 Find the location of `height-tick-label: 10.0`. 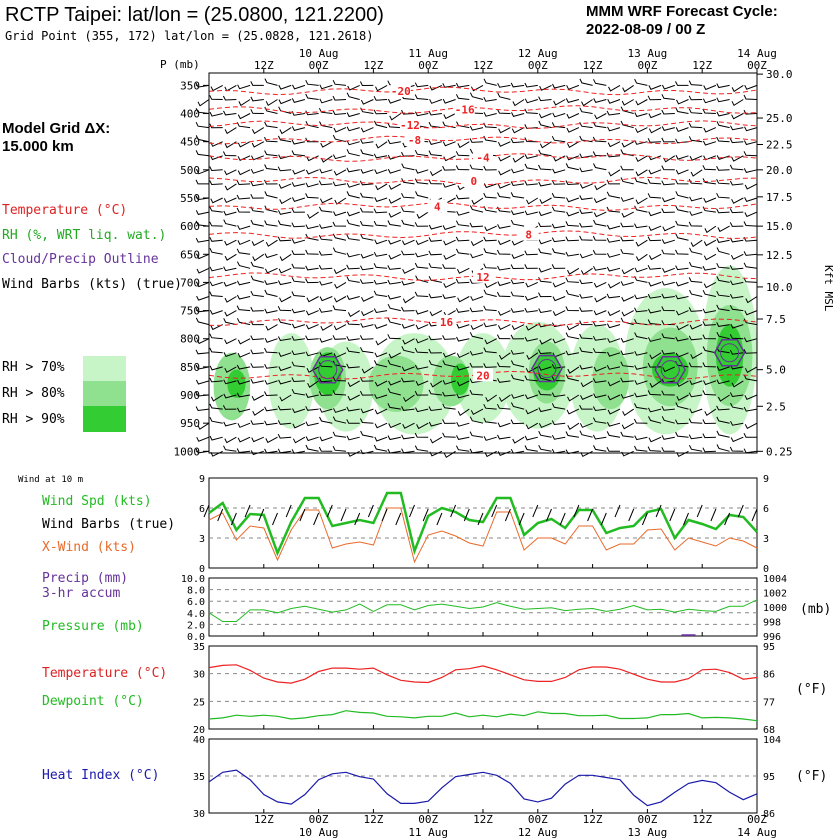

height-tick-label: 10.0 is located at coordinates (779, 287).